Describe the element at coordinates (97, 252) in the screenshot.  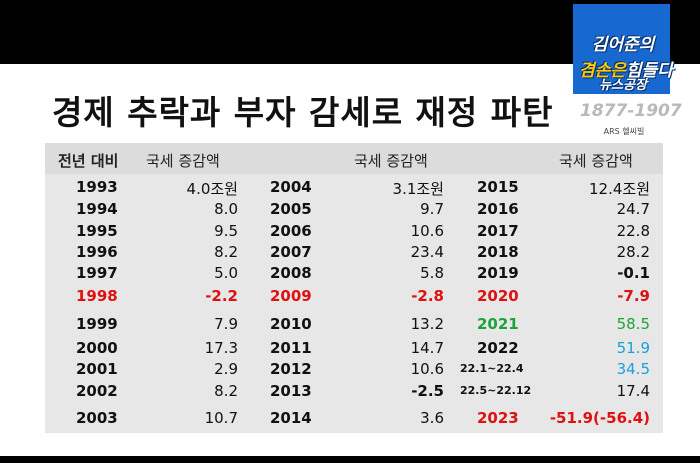
I see `year-cell: 1996` at that location.